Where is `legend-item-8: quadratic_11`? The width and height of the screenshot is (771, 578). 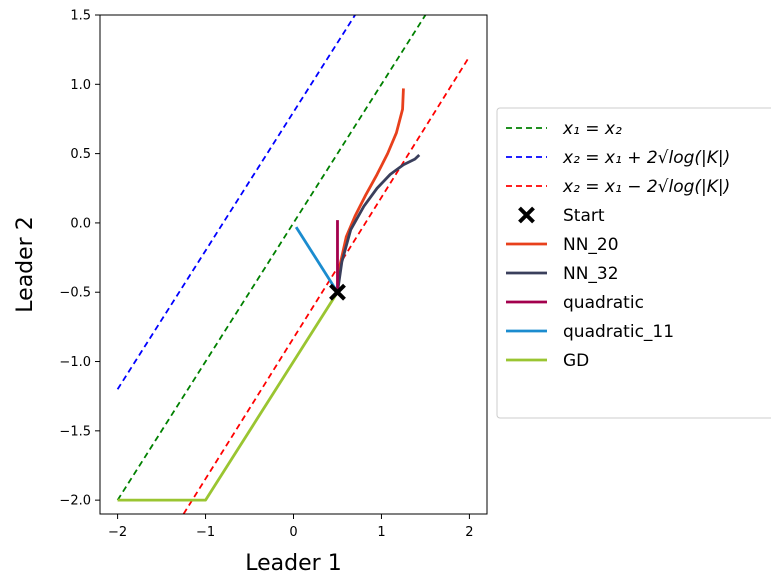
legend-item-8: quadratic_11 is located at coordinates (590, 332).